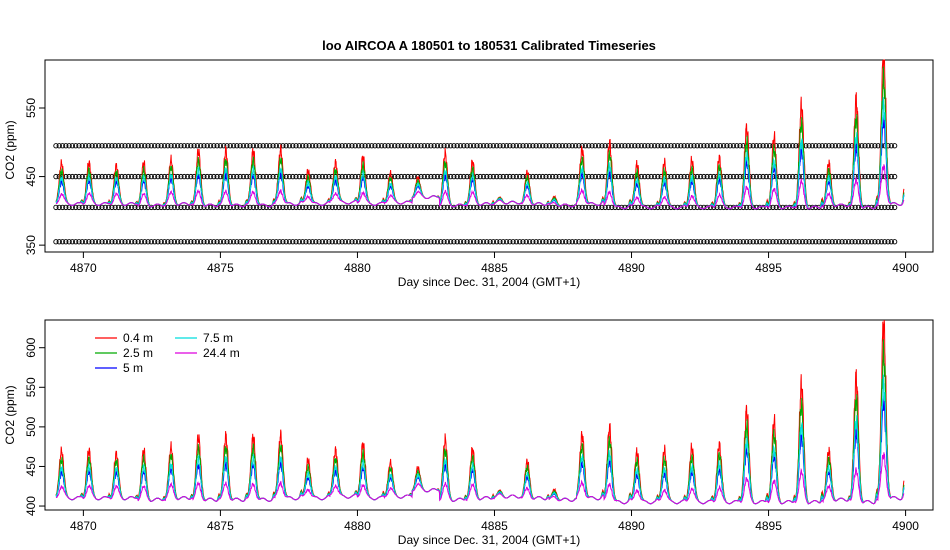  I want to click on x-tick-label: 4870, so click(83, 526).